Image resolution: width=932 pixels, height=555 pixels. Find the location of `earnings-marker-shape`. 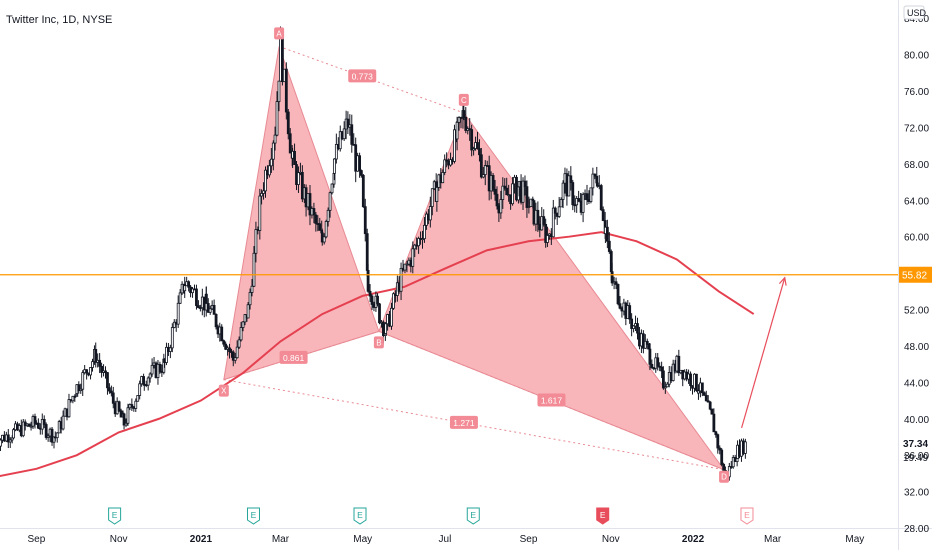

earnings-marker-shape is located at coordinates (253, 516).